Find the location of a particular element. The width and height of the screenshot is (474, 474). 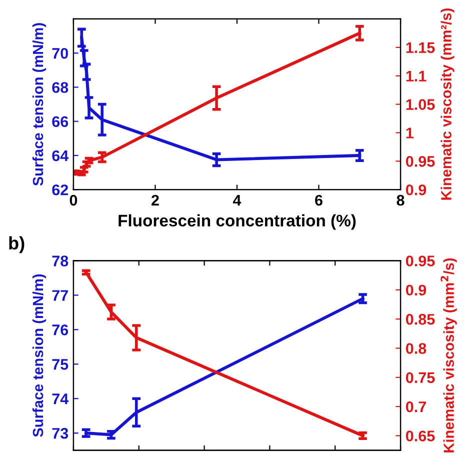

y-tick-label: 78 is located at coordinates (60, 261).